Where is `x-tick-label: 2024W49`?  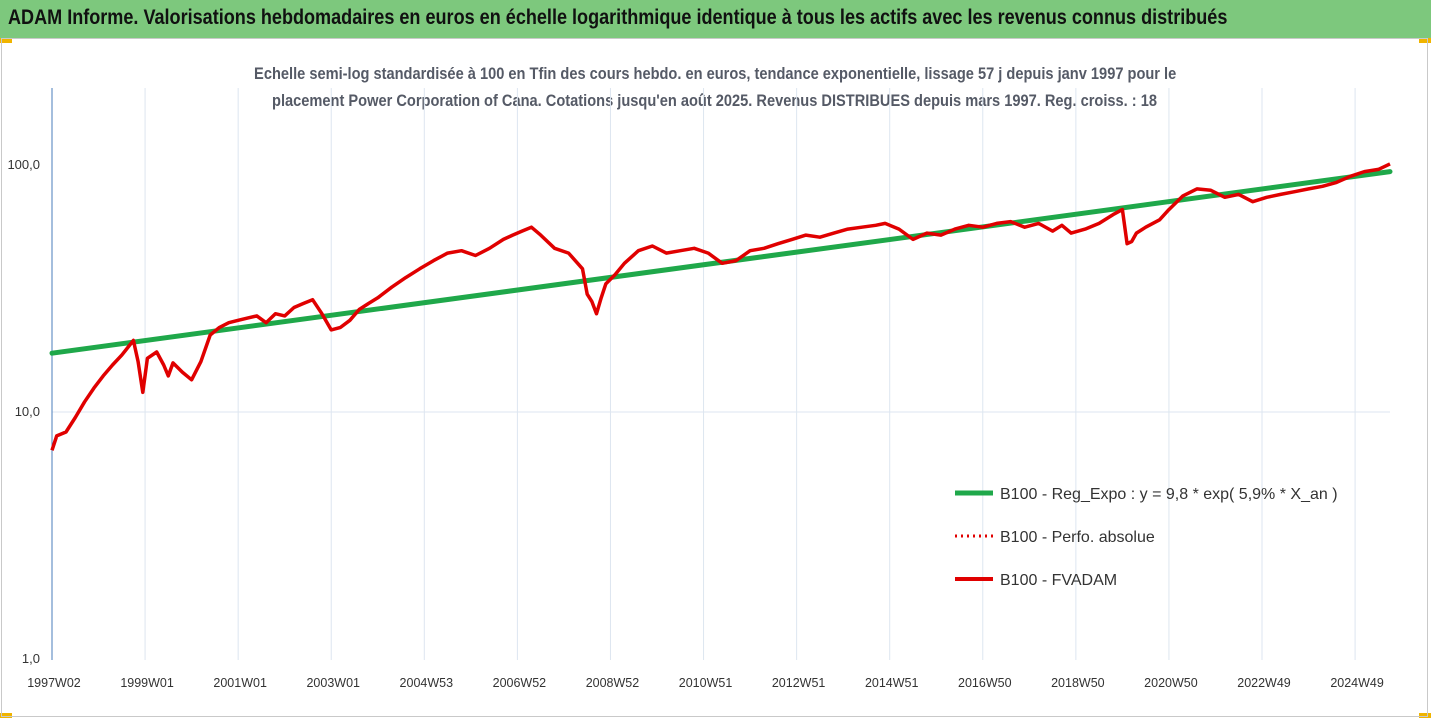 x-tick-label: 2024W49 is located at coordinates (1357, 683).